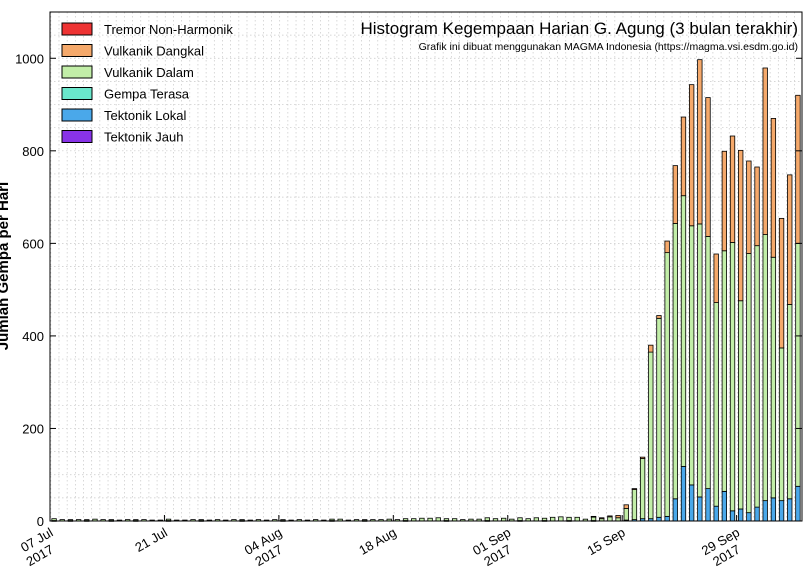 Image resolution: width=810 pixels, height=580 pixels. I want to click on legend-item: Tektonik Jauh, so click(122, 137).